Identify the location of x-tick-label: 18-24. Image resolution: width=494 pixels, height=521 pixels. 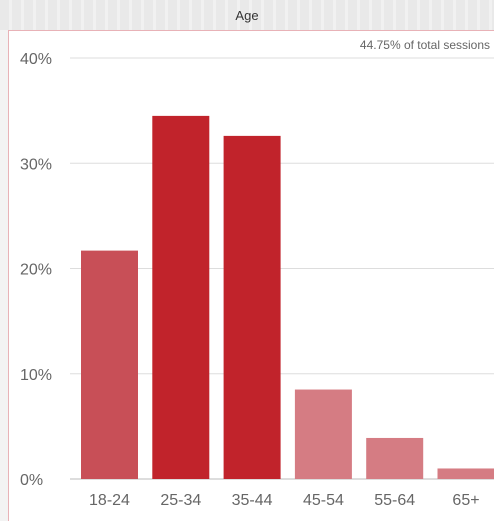
(109, 500).